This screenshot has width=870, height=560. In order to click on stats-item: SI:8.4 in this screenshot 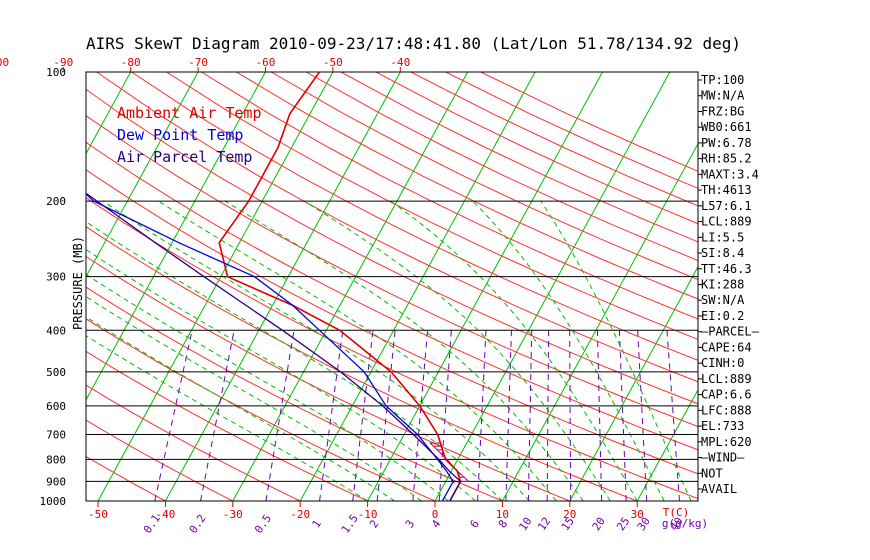, I will do `click(722, 253)`.